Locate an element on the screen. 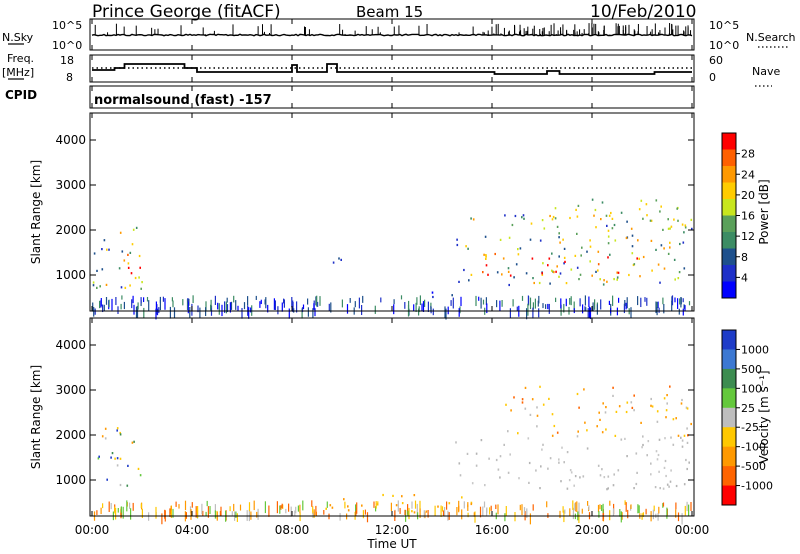  freq-unit-label: [MHz] is located at coordinates (18, 72).